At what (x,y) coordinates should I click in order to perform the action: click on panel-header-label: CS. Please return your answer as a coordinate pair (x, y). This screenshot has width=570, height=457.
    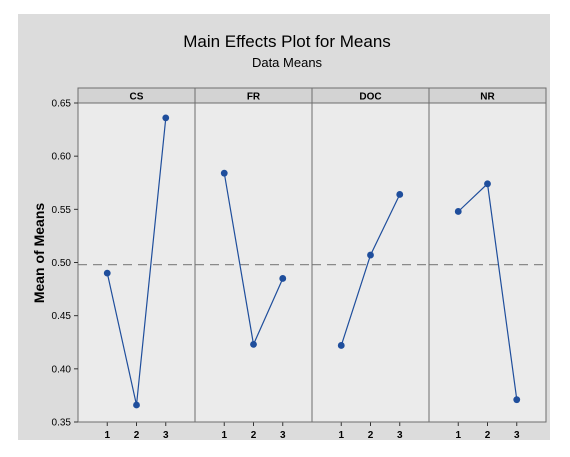
    Looking at the image, I should click on (137, 97).